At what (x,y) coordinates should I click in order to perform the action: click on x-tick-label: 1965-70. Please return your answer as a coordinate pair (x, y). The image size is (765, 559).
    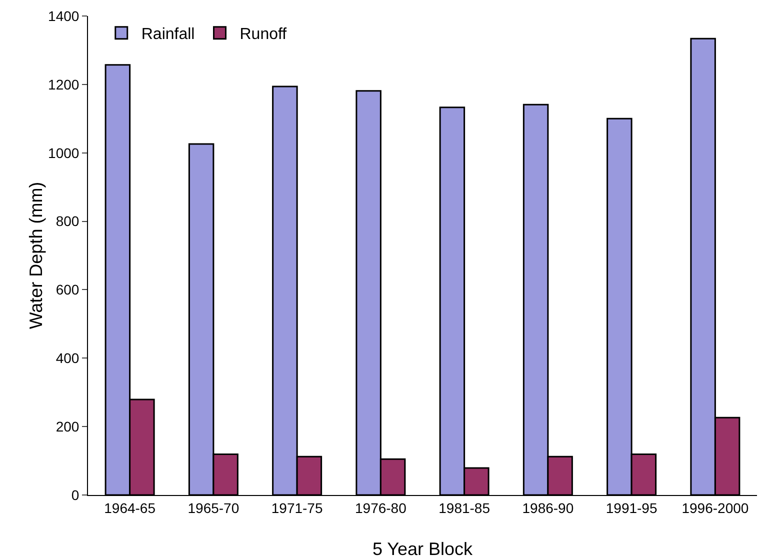
    Looking at the image, I should click on (214, 508).